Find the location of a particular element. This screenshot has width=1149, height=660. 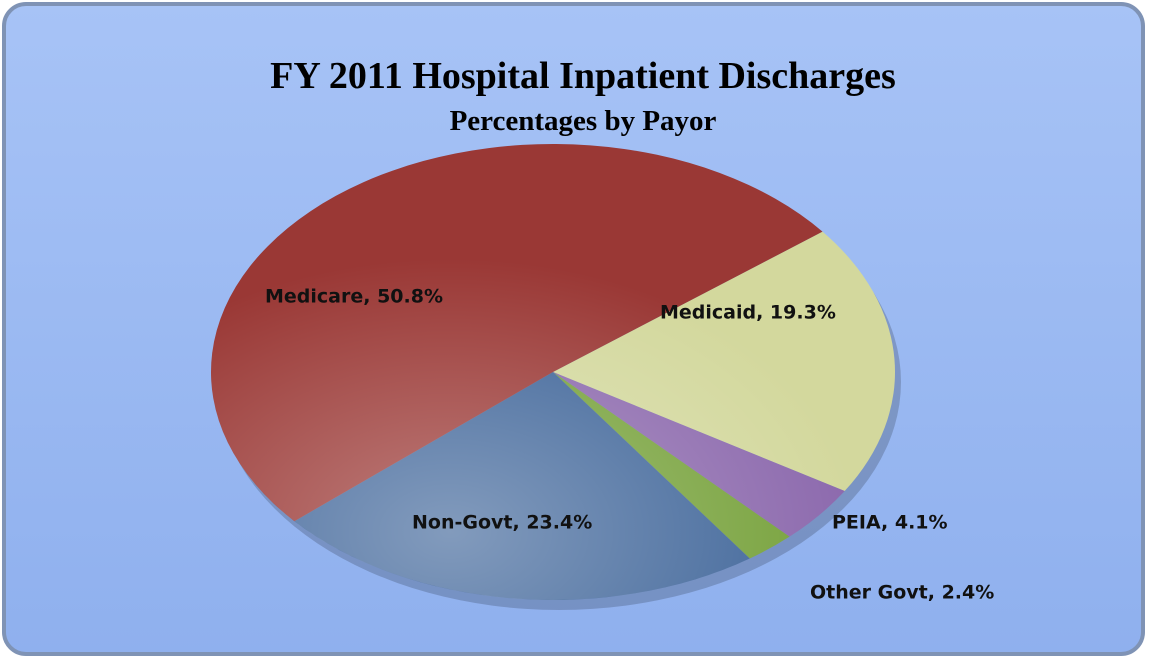

data-label: Other Govt, 2.4% is located at coordinates (902, 593).